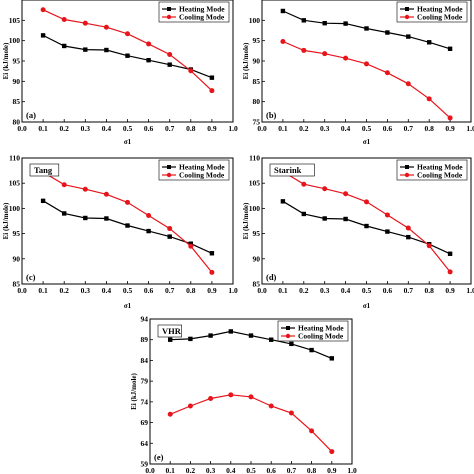 The width and height of the screenshot is (474, 474). What do you see at coordinates (145, 464) in the screenshot?
I see `y-tick-label: 59` at bounding box center [145, 464].